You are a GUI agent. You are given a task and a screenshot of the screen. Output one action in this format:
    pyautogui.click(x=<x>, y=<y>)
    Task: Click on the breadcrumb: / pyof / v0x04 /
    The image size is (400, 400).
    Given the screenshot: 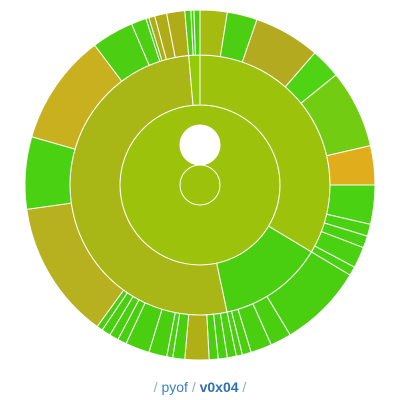 What is the action you would take?
    pyautogui.click(x=200, y=387)
    